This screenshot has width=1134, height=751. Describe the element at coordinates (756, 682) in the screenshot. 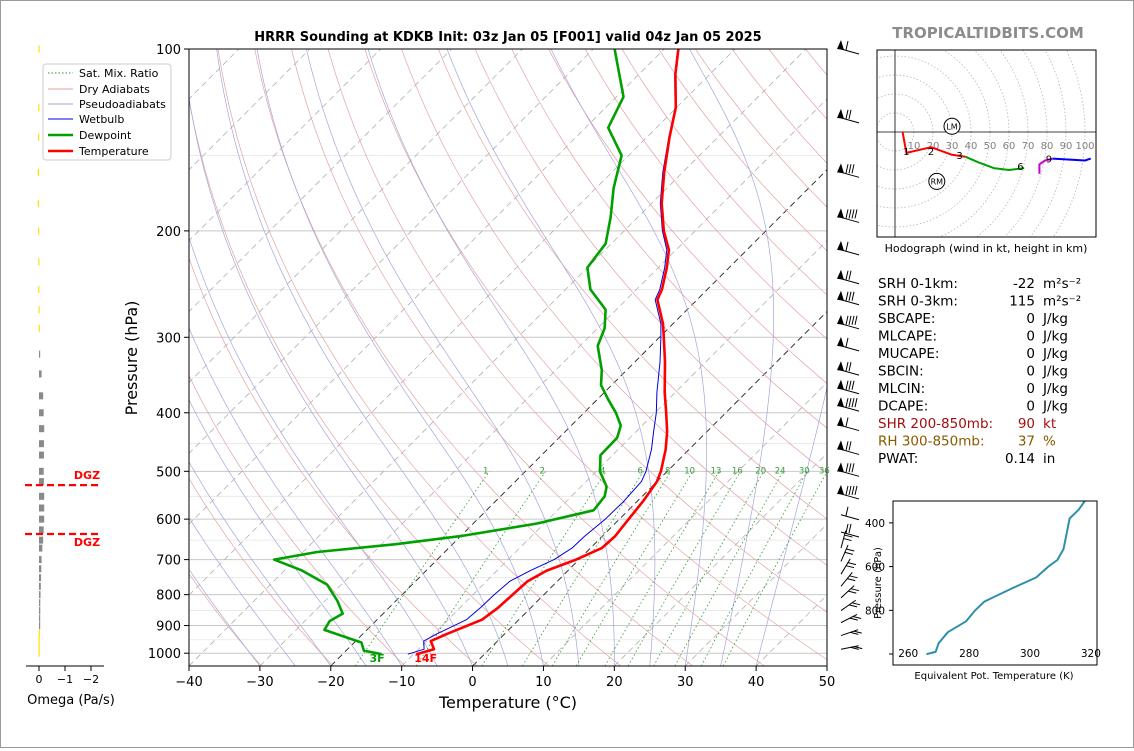

I see `x-tick-label: 40` at that location.